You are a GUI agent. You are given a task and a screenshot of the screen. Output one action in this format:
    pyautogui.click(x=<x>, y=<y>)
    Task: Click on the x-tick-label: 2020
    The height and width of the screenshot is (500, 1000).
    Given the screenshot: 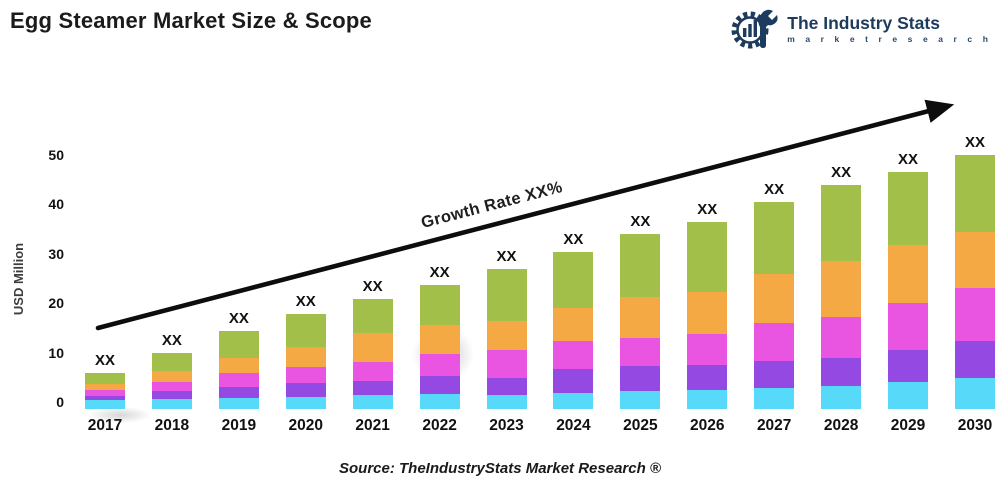 What is the action you would take?
    pyautogui.click(x=305, y=425)
    